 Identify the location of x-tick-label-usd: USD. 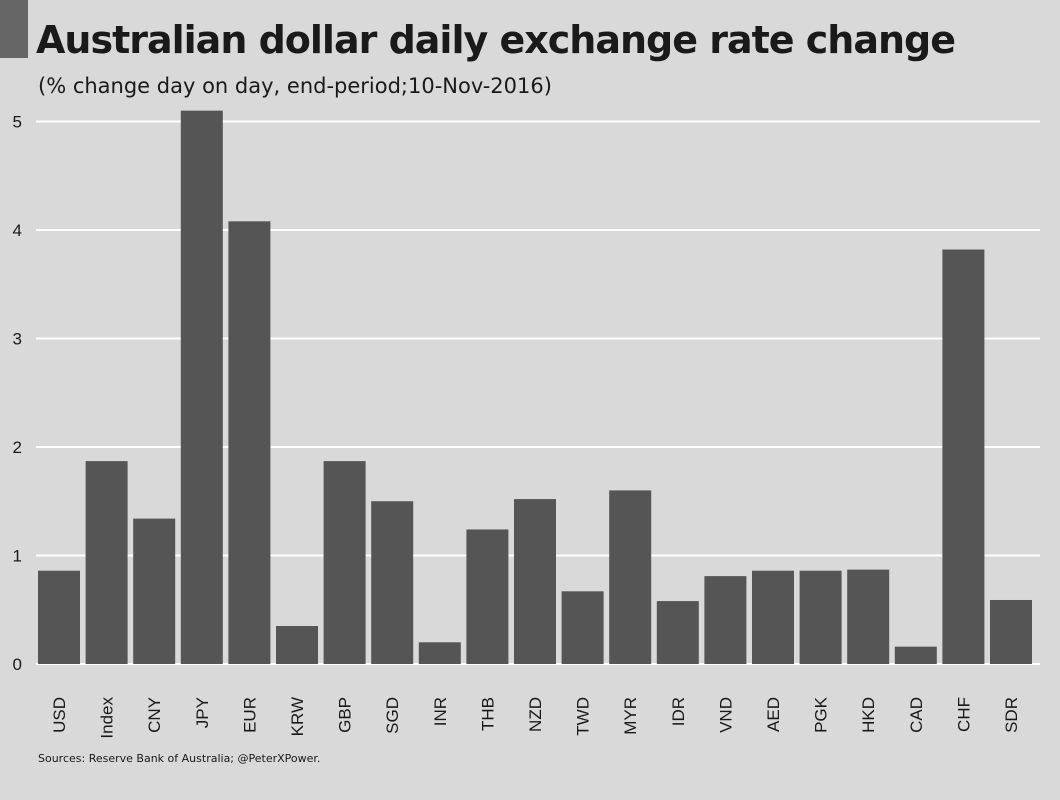
(59, 715).